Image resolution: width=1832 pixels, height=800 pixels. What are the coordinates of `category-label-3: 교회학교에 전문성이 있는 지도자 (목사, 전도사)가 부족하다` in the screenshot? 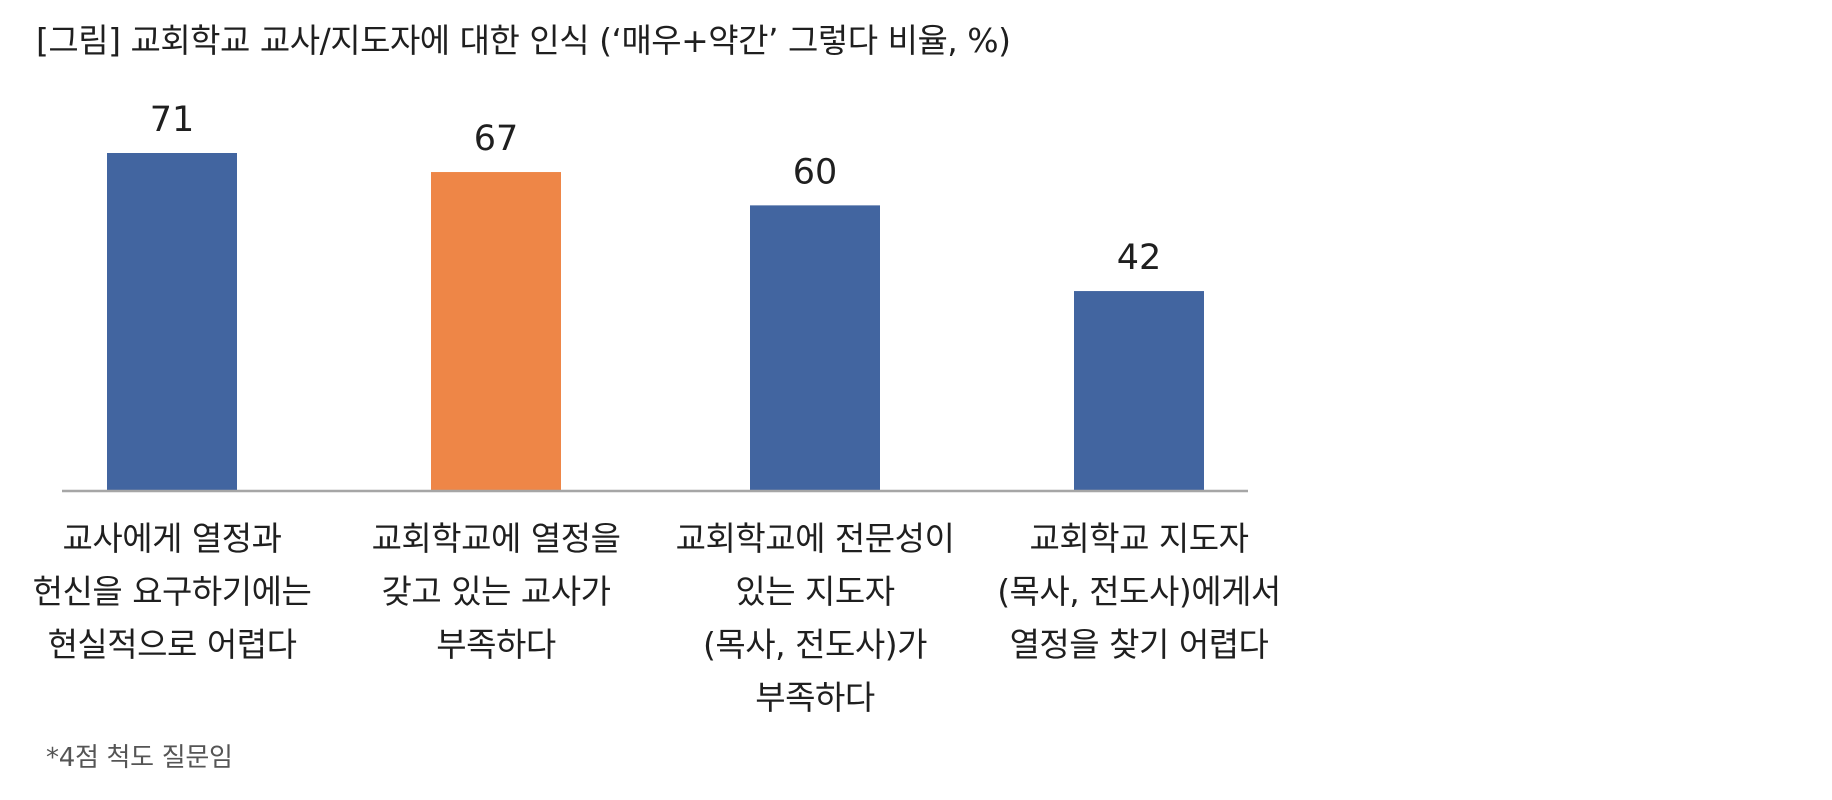 It's located at (815, 618).